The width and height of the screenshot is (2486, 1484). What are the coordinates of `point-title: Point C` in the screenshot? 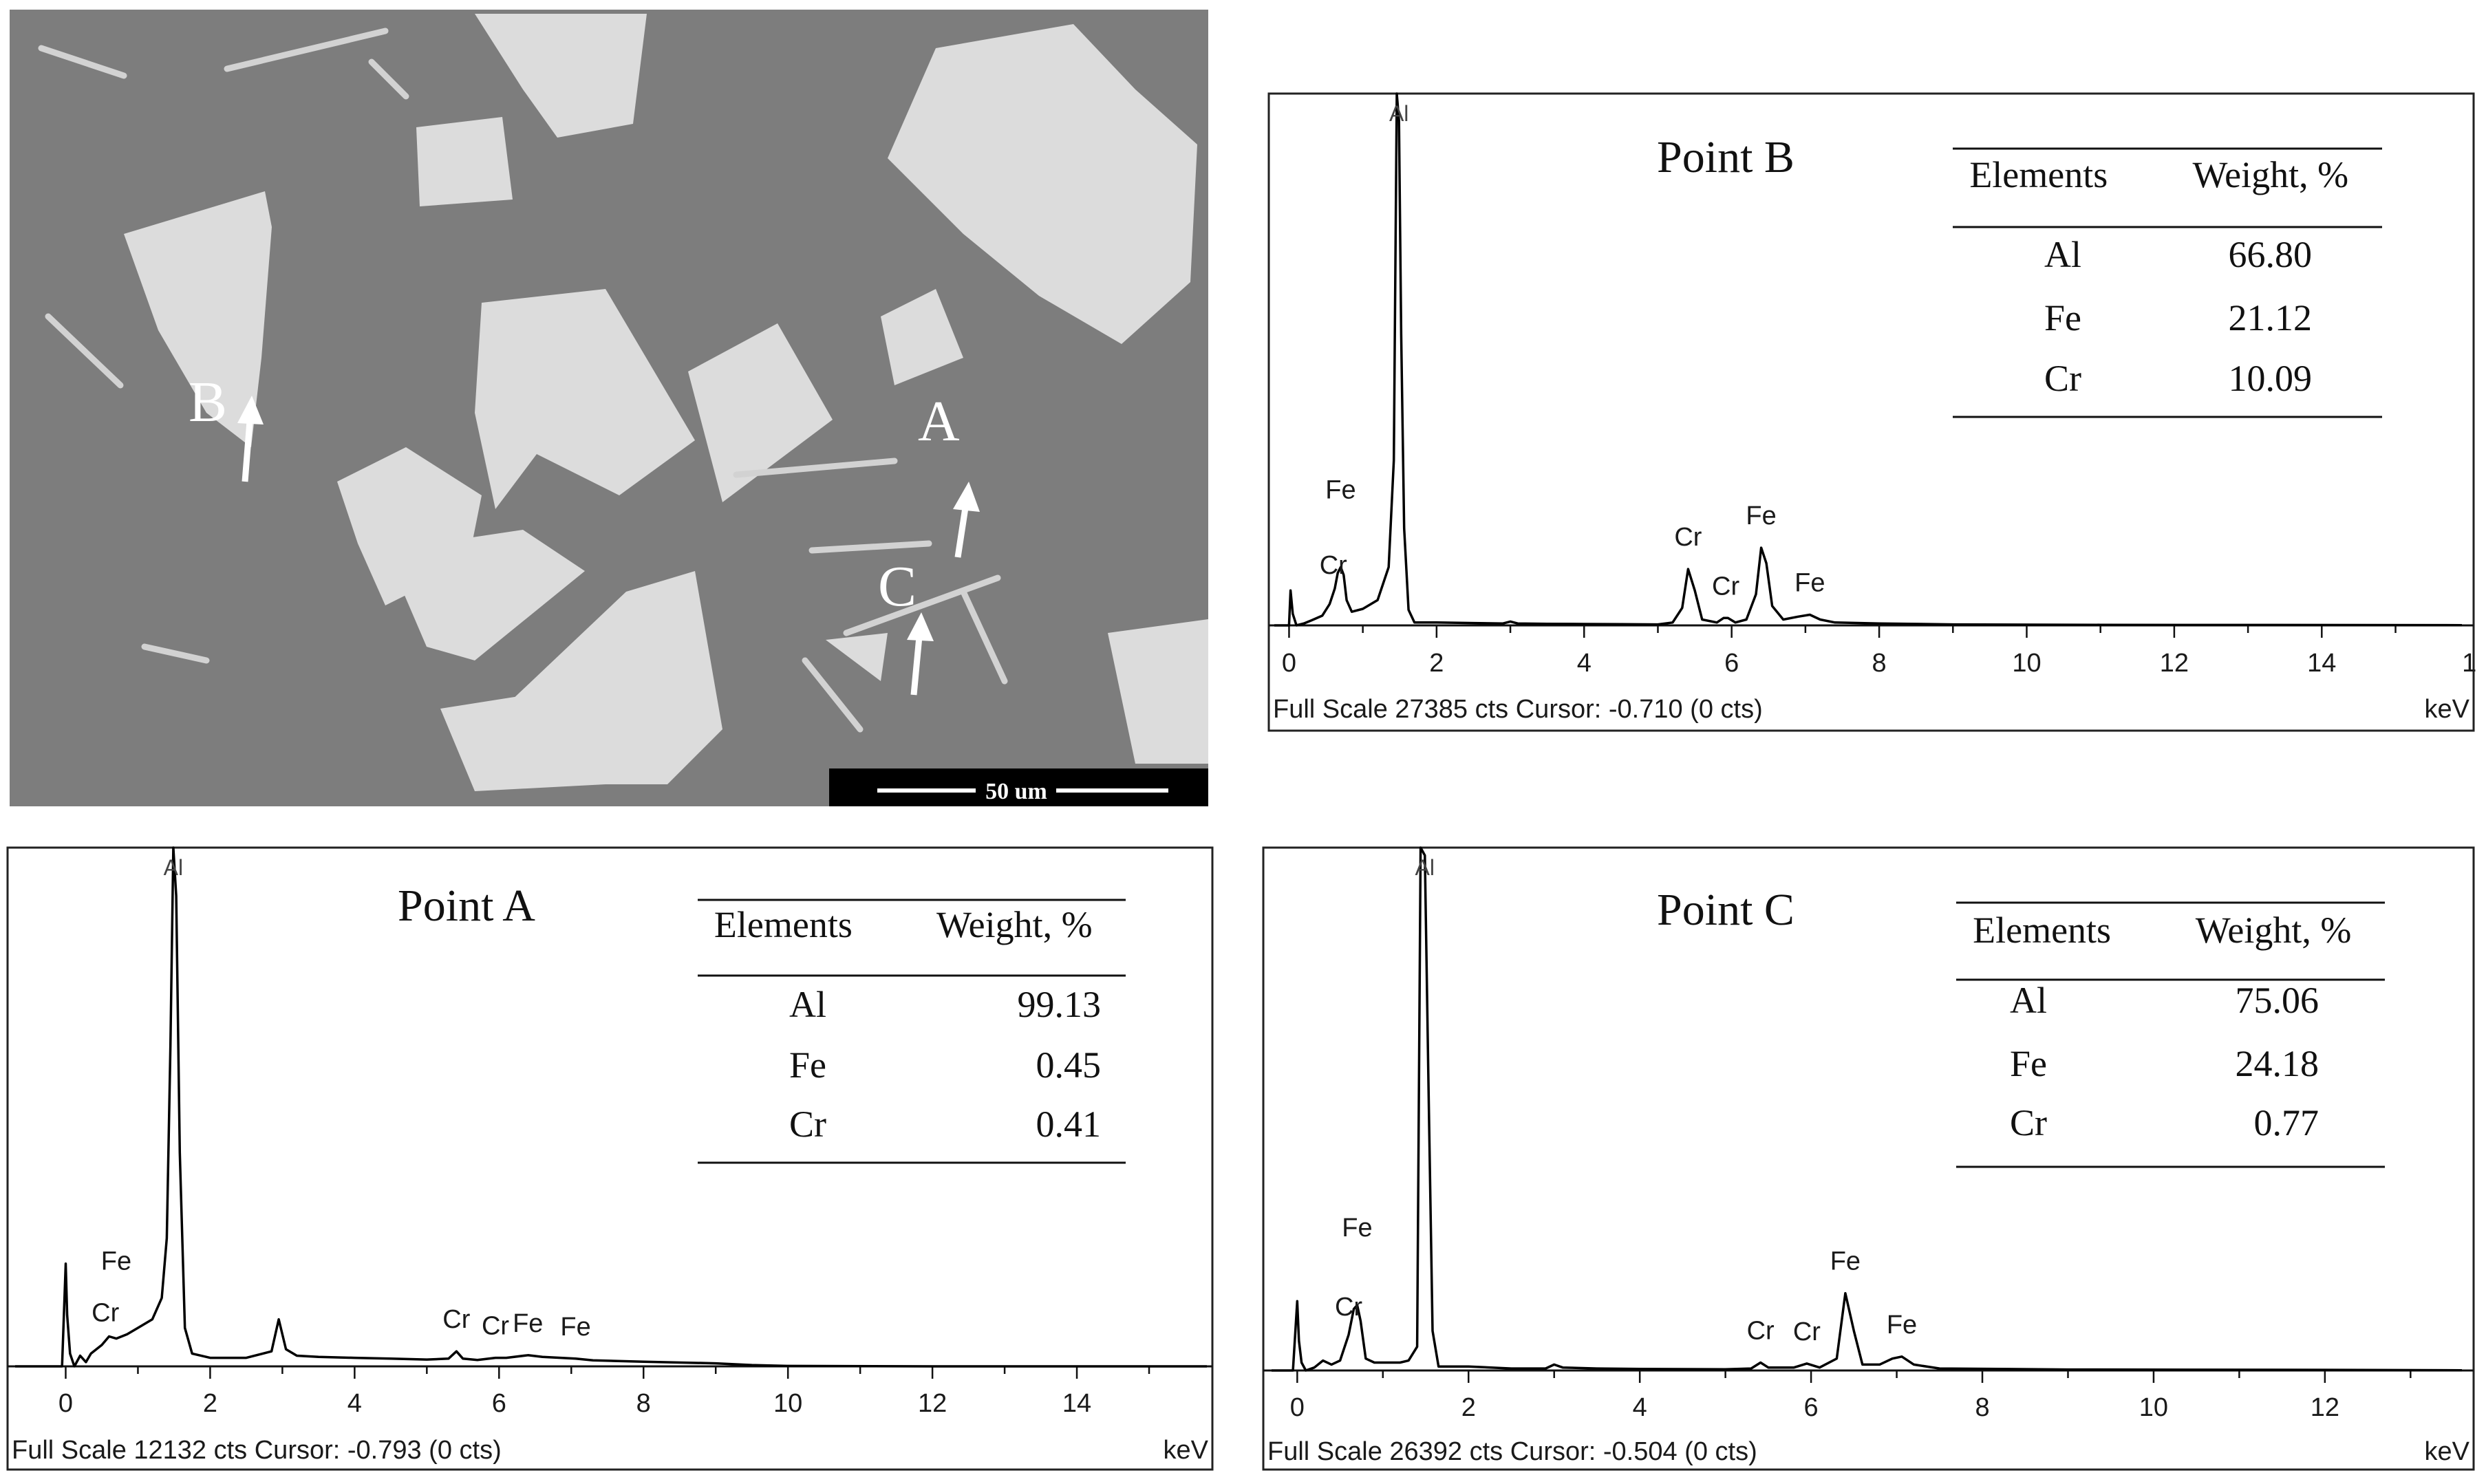 It's located at (1725, 910).